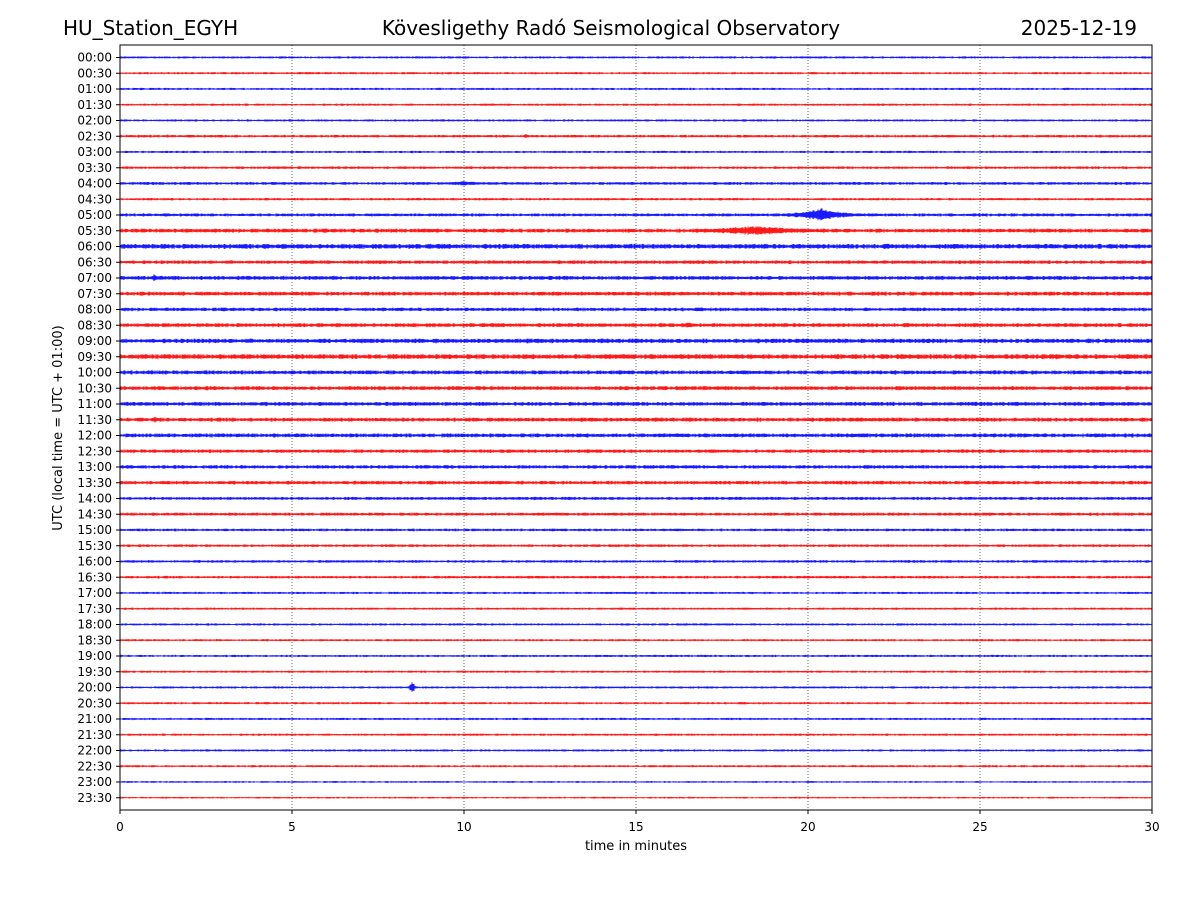 The height and width of the screenshot is (900, 1200). Describe the element at coordinates (94, 262) in the screenshot. I see `y-tick-label: 06:30` at that location.